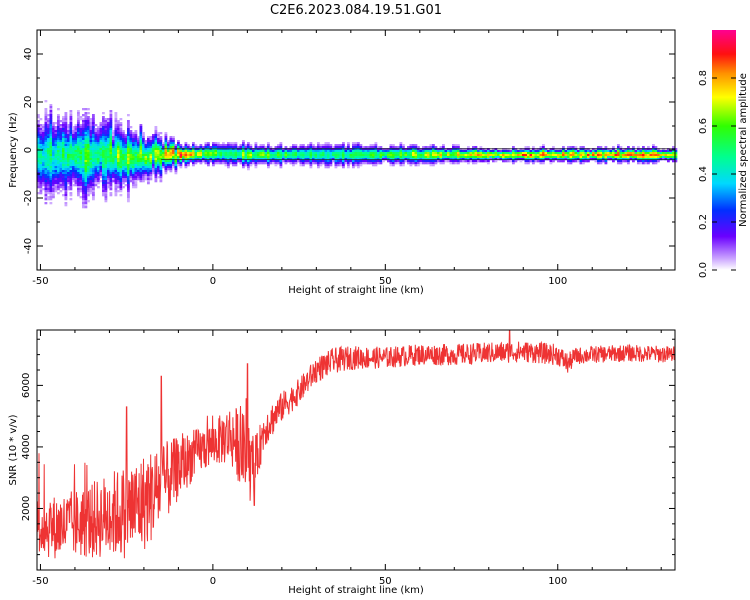  Describe the element at coordinates (213, 581) in the screenshot. I see `x-tick-label: 0` at that location.